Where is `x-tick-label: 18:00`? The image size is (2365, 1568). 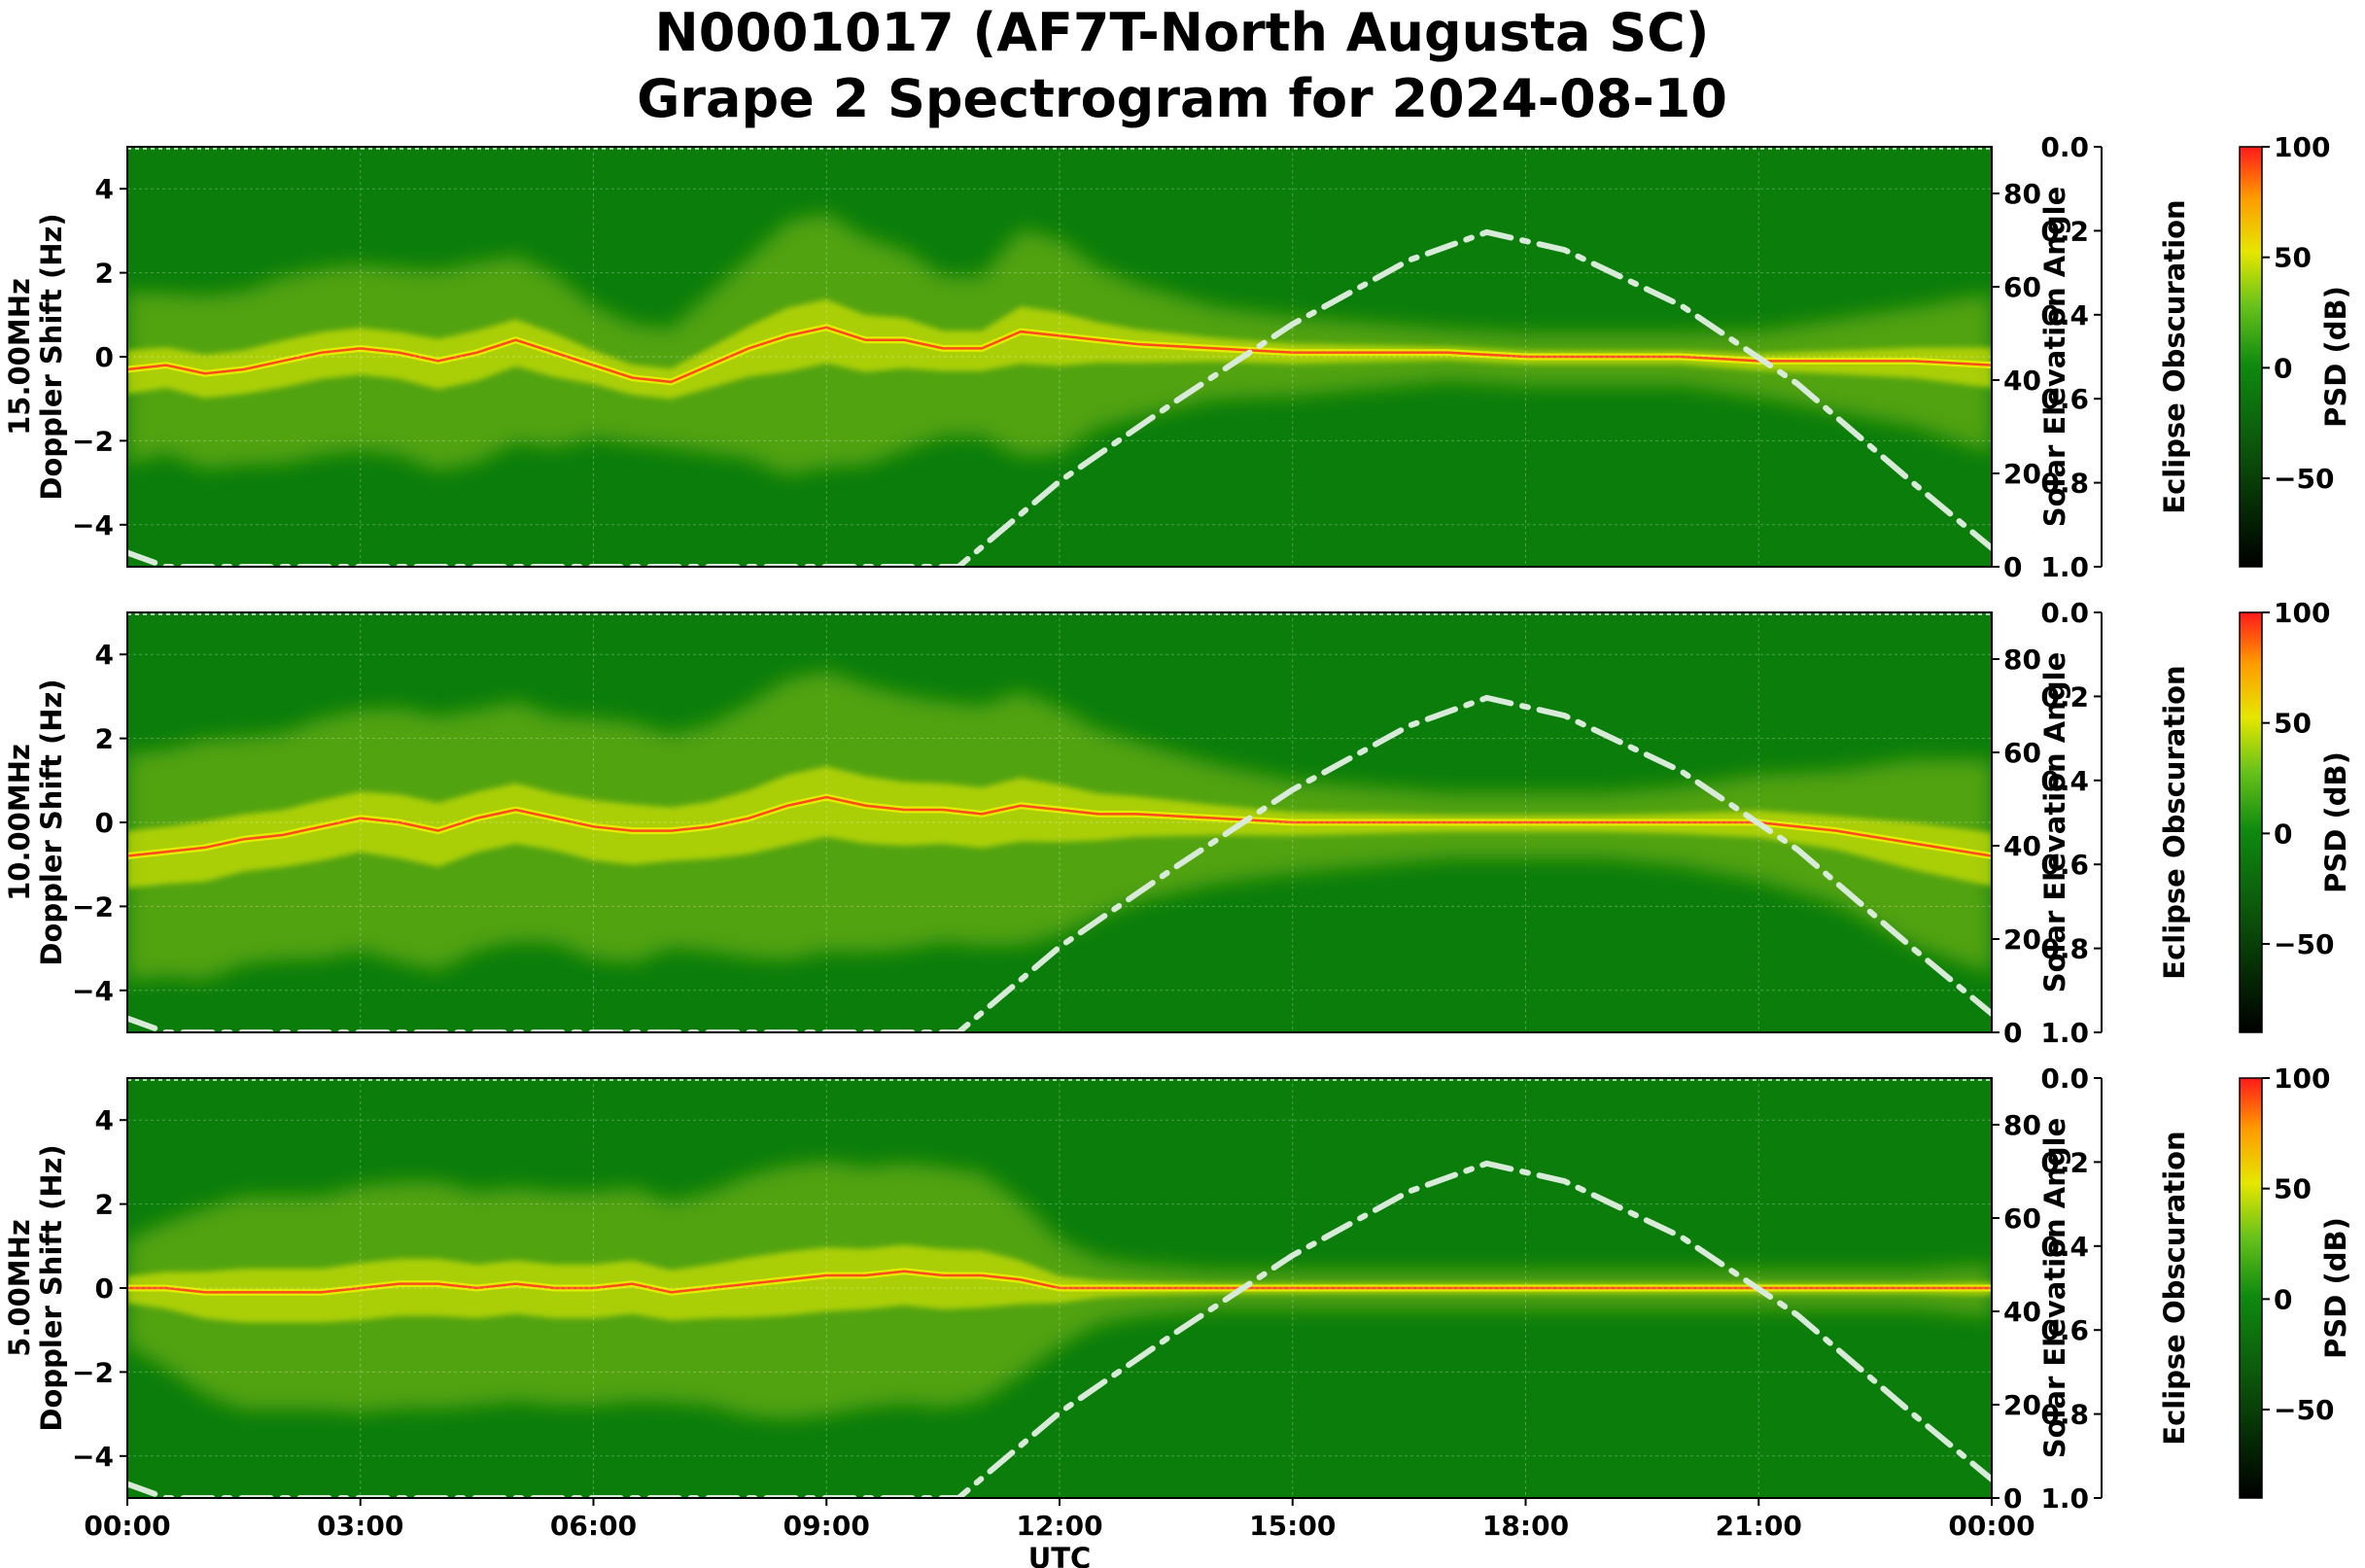
x-tick-label: 18:00 is located at coordinates (1525, 1526).